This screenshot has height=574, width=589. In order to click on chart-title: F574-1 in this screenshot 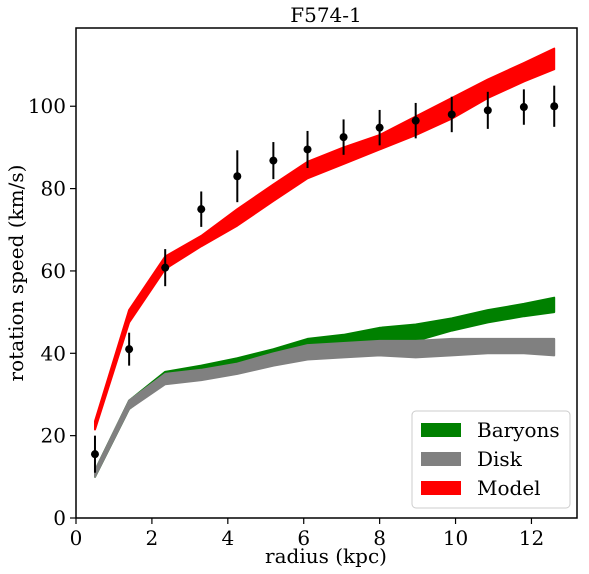, I will do `click(326, 15)`.